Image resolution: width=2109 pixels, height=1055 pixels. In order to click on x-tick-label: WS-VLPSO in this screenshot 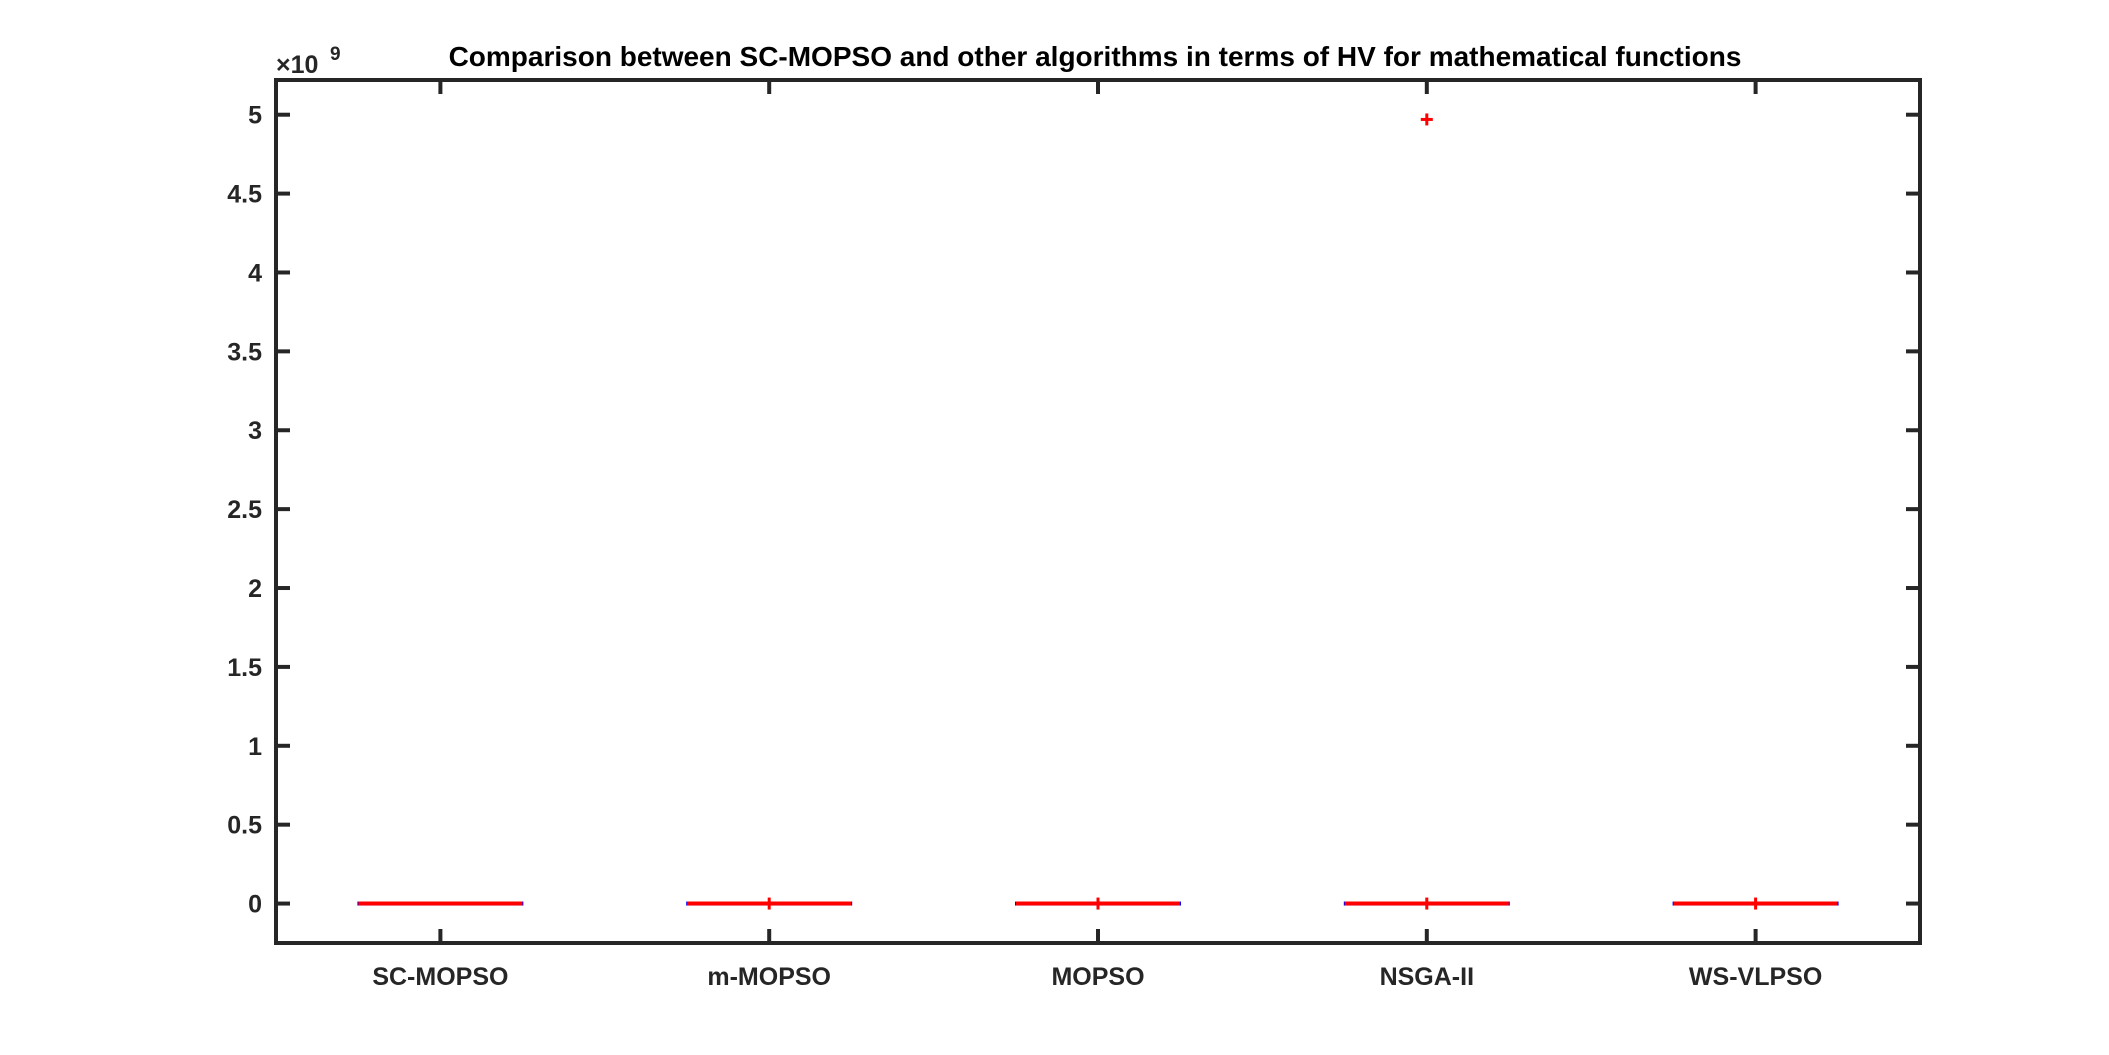, I will do `click(1755, 977)`.